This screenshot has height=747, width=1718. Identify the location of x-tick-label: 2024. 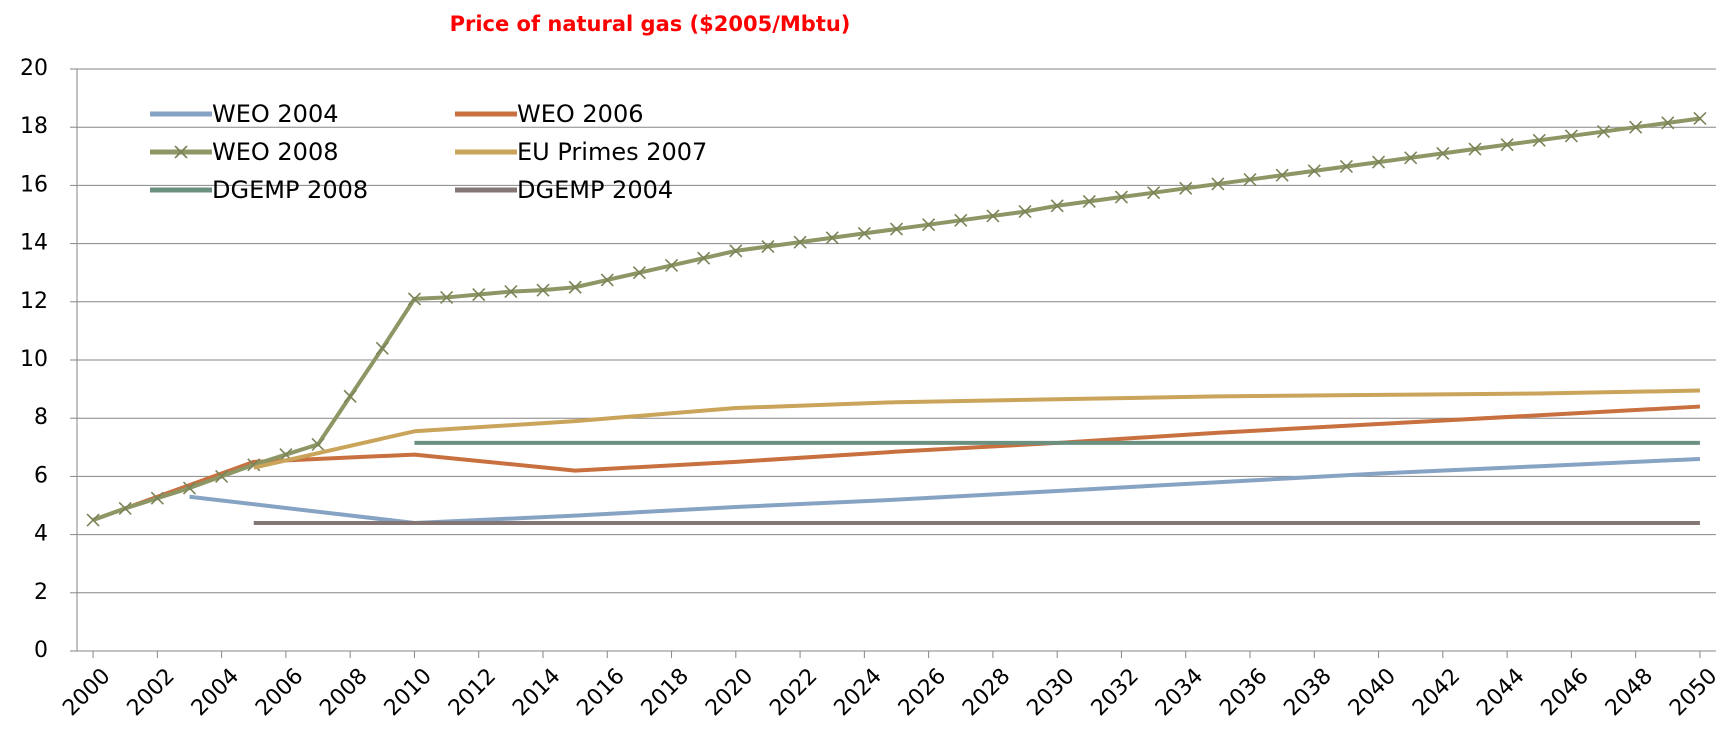
(858, 692).